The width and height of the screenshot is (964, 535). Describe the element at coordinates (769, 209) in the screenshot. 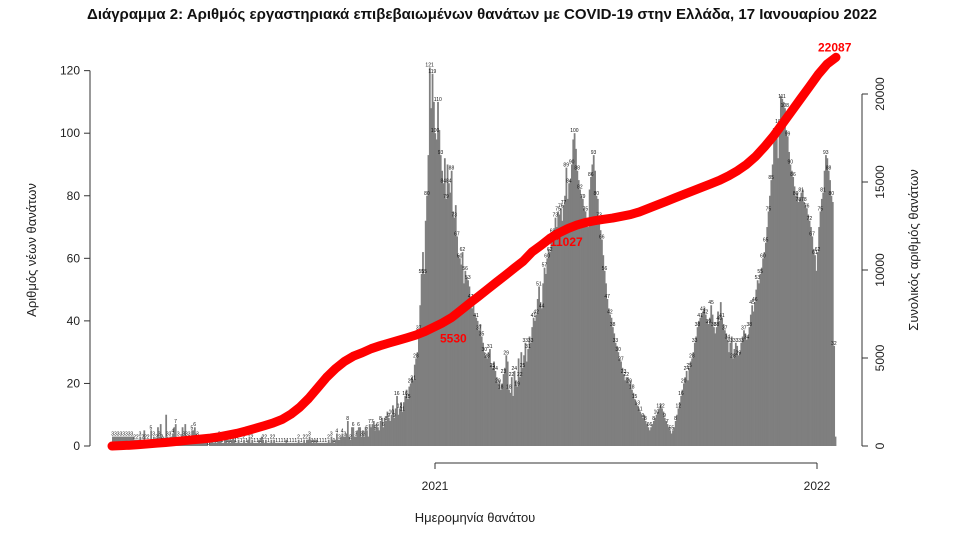

I see `bar-value-label: 75` at that location.